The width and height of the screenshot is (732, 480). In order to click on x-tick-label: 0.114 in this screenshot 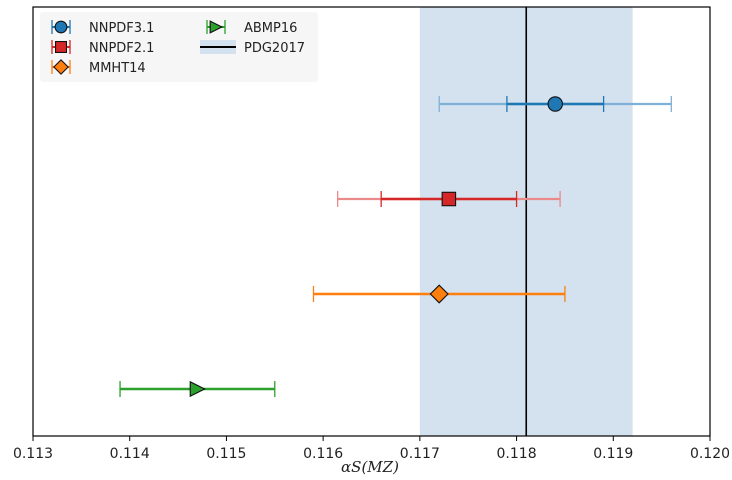, I will do `click(130, 454)`.